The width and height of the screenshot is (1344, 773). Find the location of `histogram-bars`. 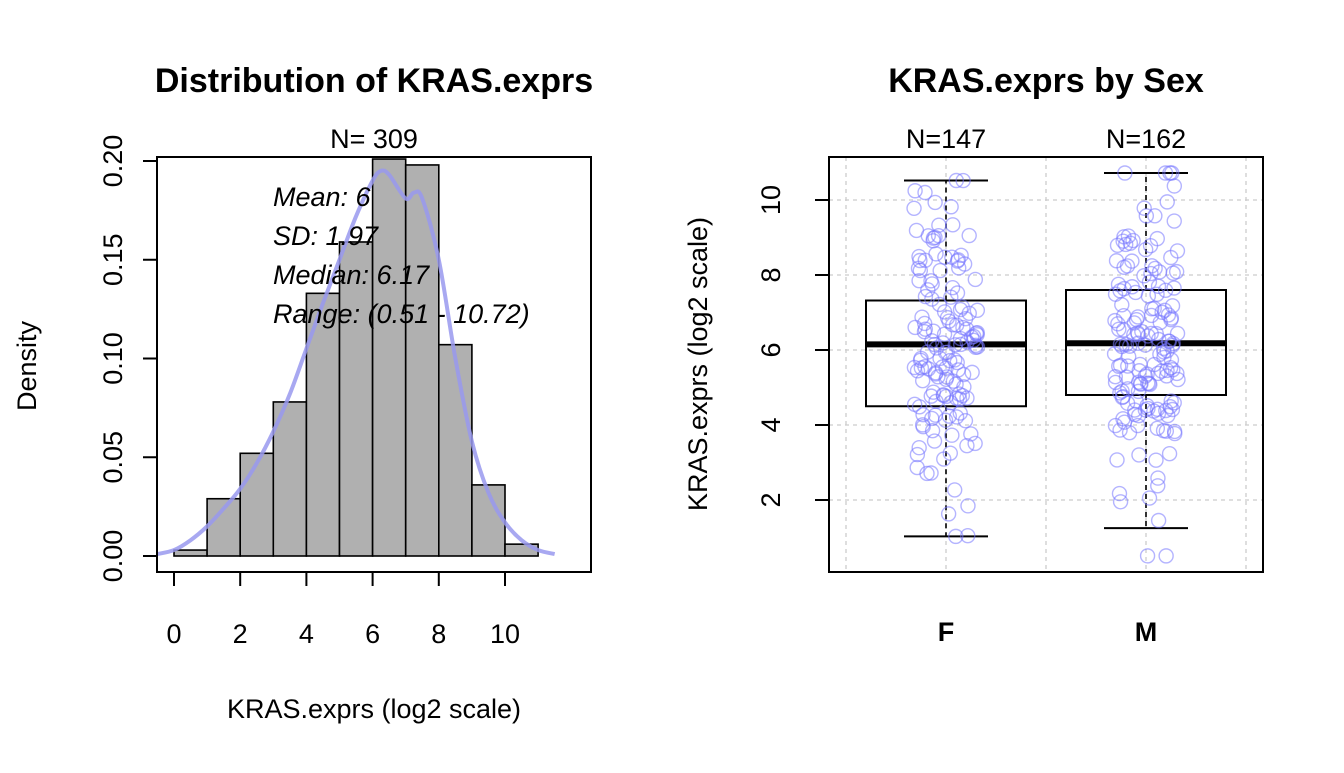

histogram-bars is located at coordinates (356, 357).